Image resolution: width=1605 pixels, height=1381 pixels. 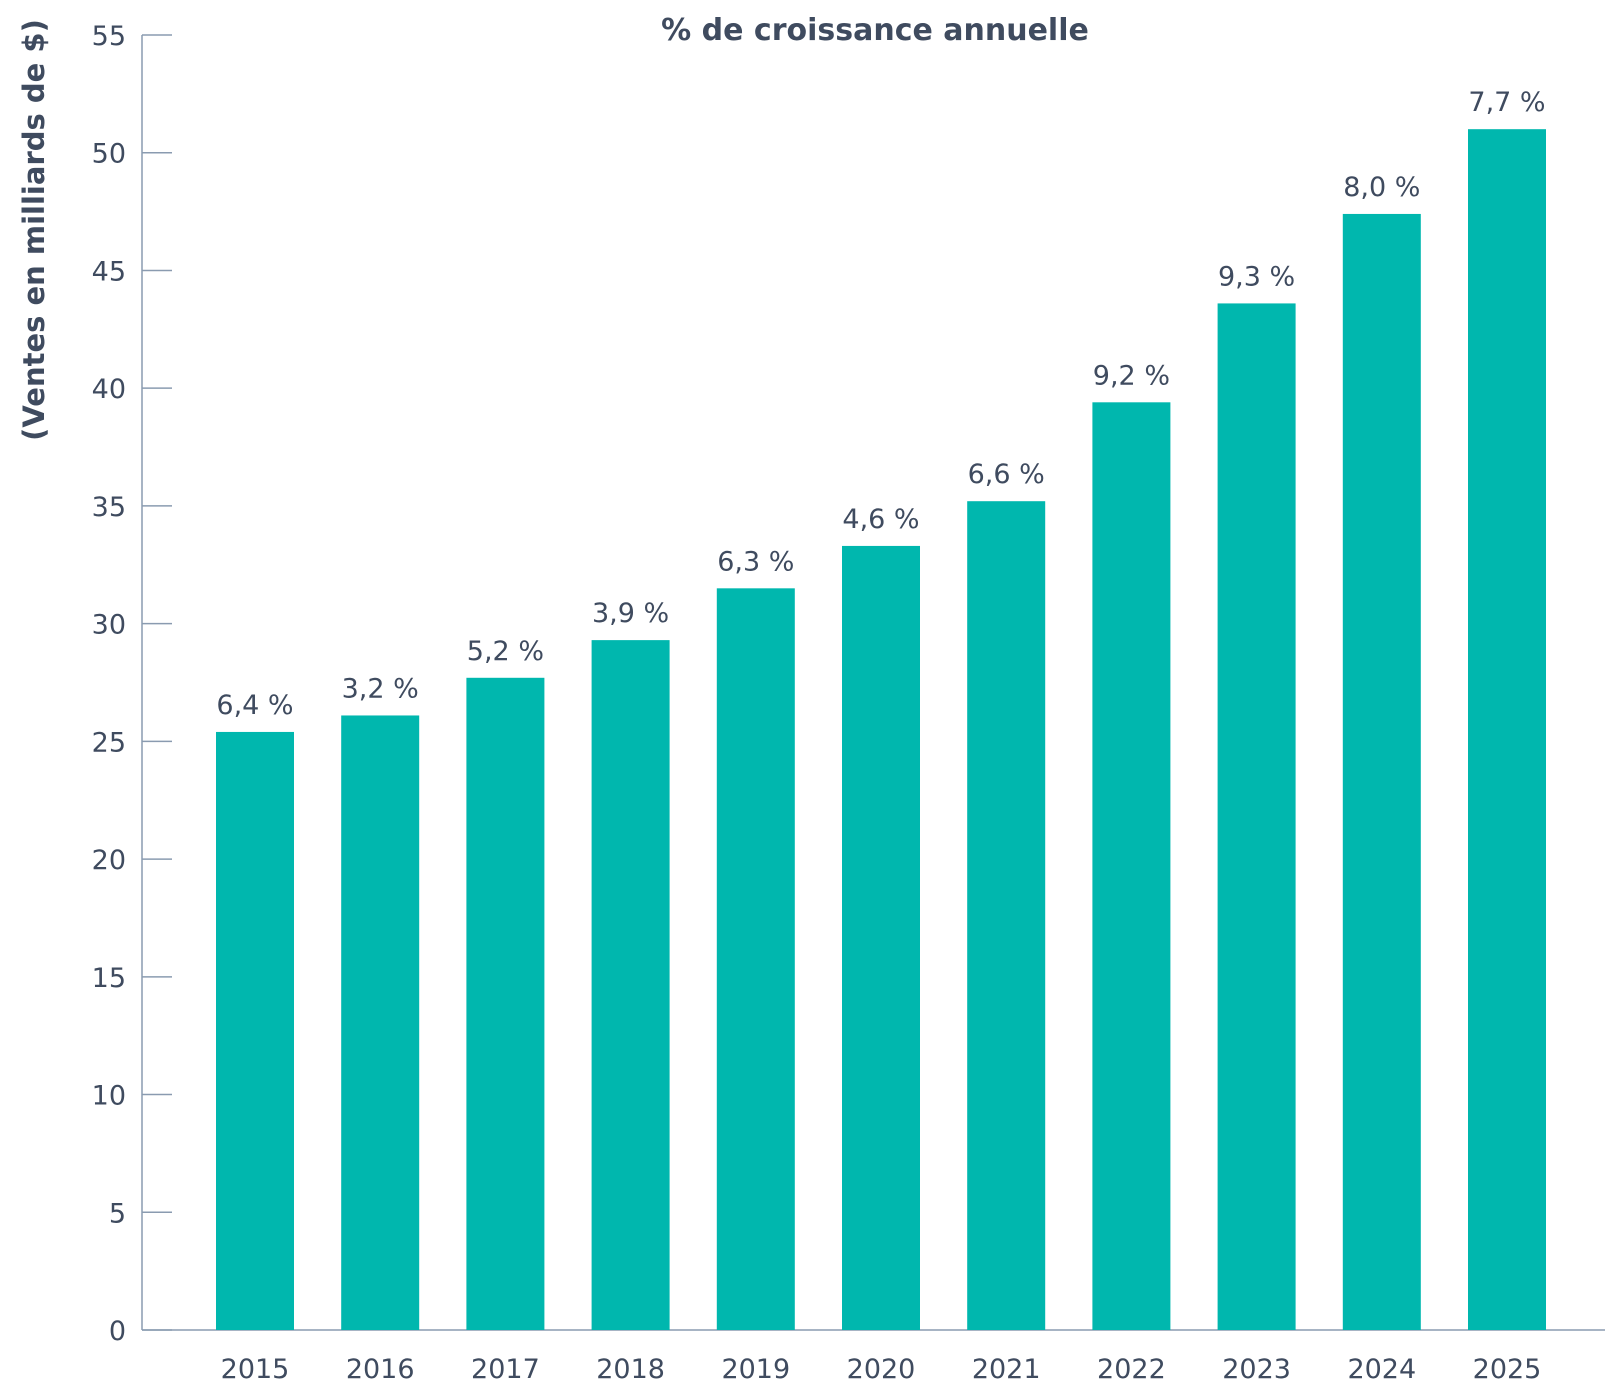 I want to click on x-tick-label: 2016, so click(x=380, y=1367).